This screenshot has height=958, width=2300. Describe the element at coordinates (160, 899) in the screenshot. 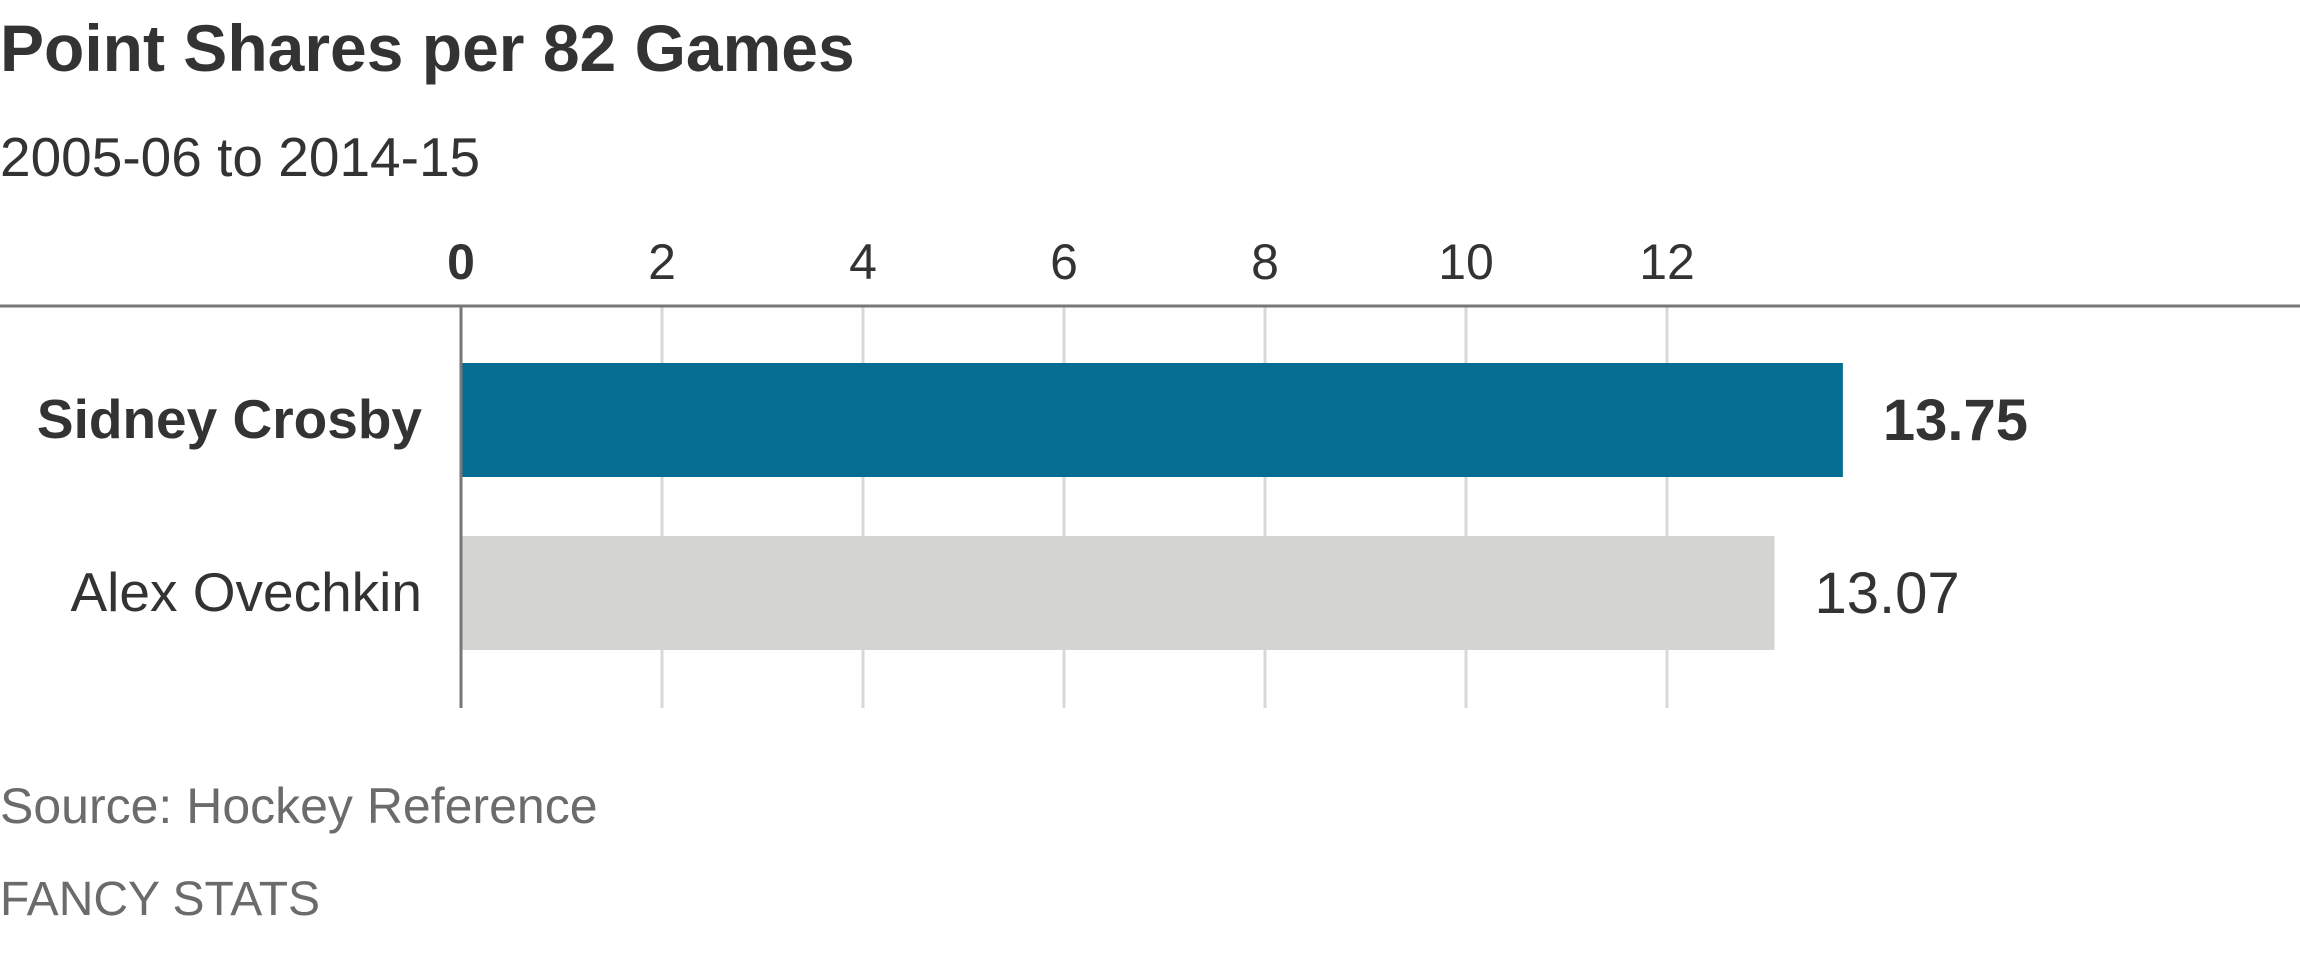

I see `credit-label: FANCY STATS` at that location.